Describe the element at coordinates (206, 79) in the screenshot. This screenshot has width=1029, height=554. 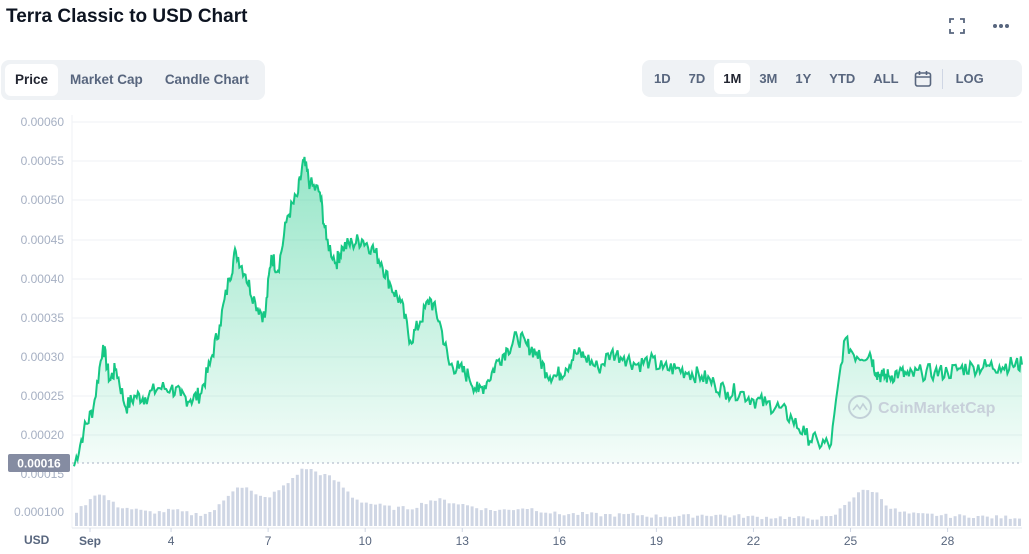
I see `tab-candle-chart: Candle Chart` at that location.